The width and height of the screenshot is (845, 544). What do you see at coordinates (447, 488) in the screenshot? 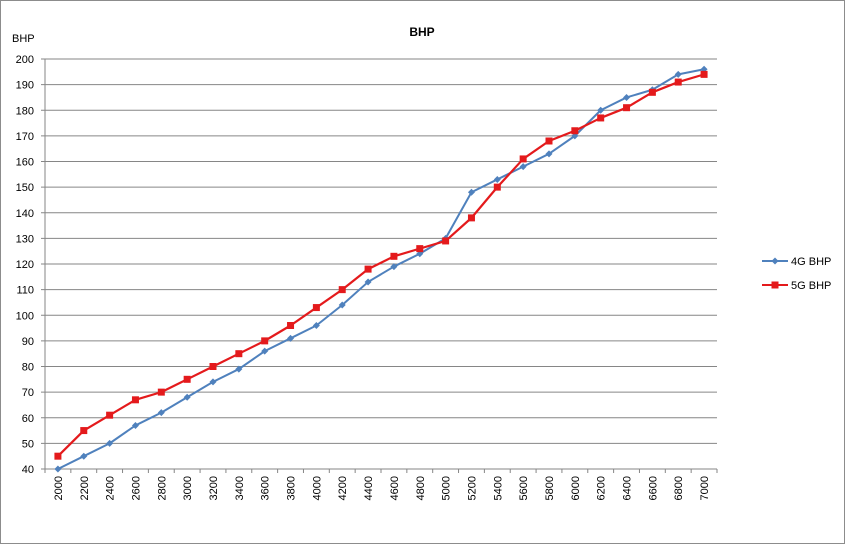
I see `x-tick-label: 5000` at bounding box center [447, 488].